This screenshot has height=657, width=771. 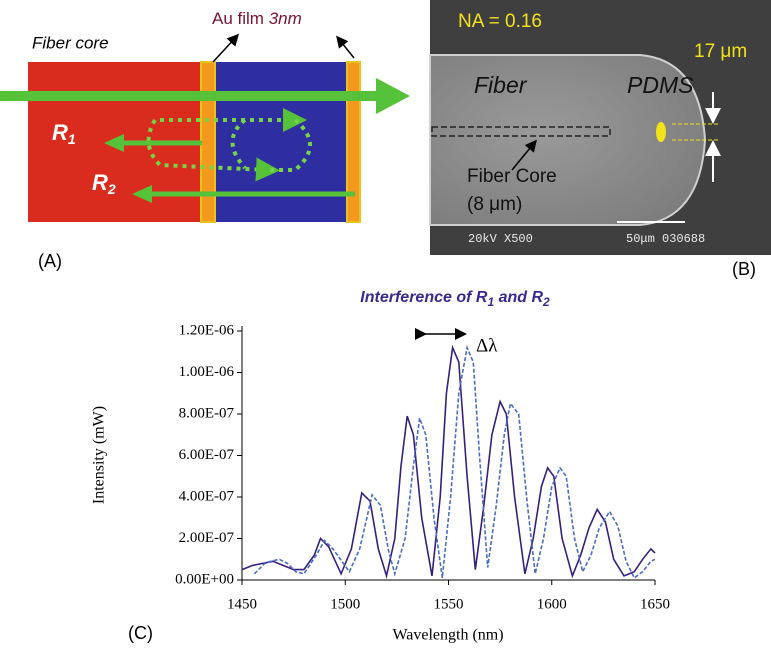 I want to click on loop, so click(x=213, y=150).